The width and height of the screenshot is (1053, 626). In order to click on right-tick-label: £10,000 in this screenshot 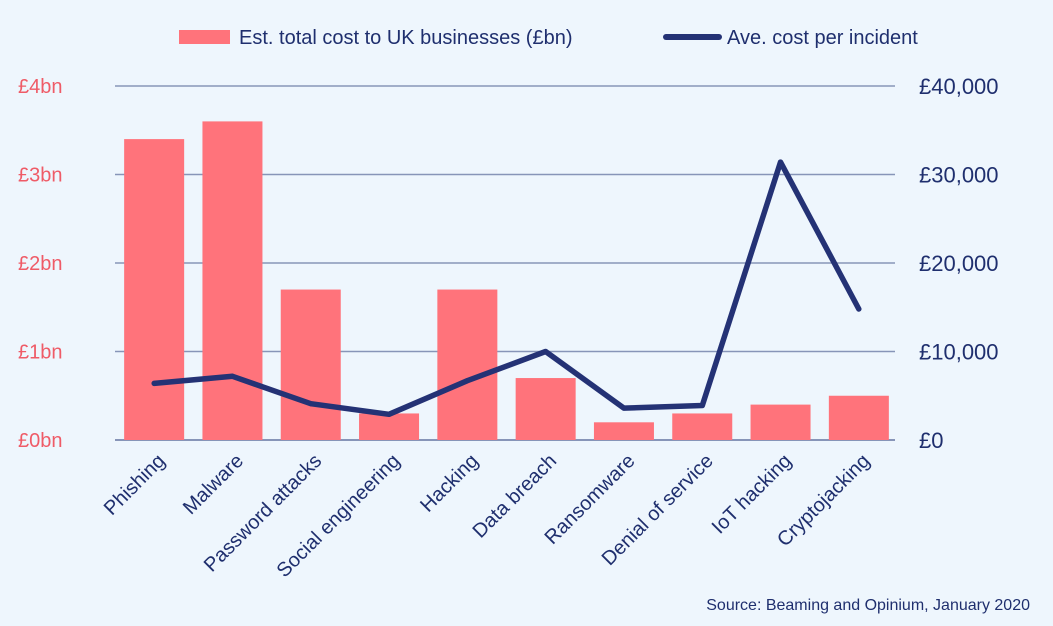, I will do `click(959, 352)`.